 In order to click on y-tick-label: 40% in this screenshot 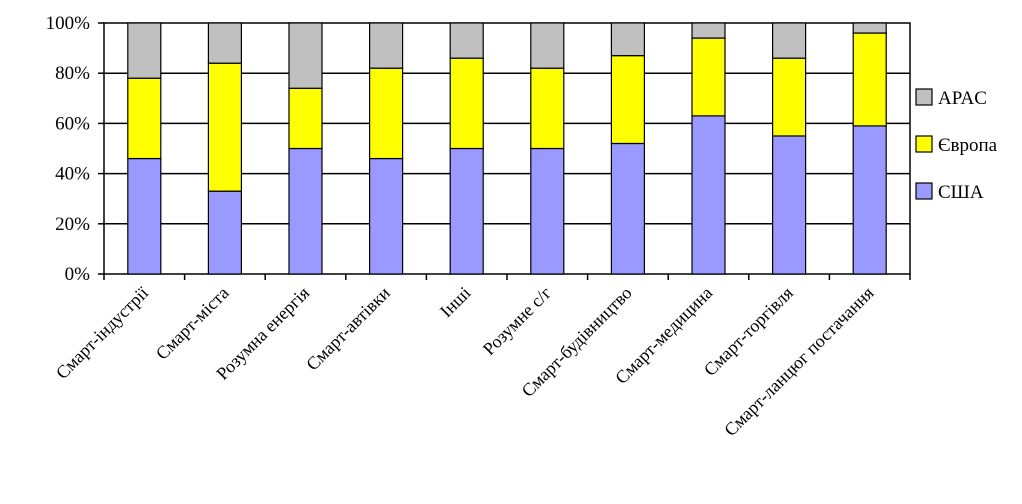, I will do `click(72, 174)`.